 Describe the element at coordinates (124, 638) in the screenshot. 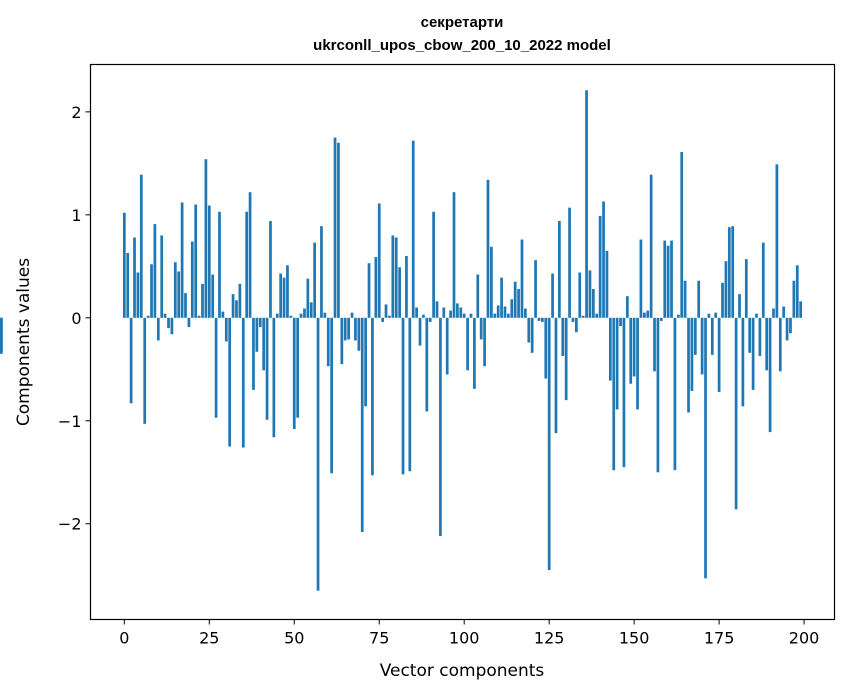

I see `x-tick-label: 0` at that location.